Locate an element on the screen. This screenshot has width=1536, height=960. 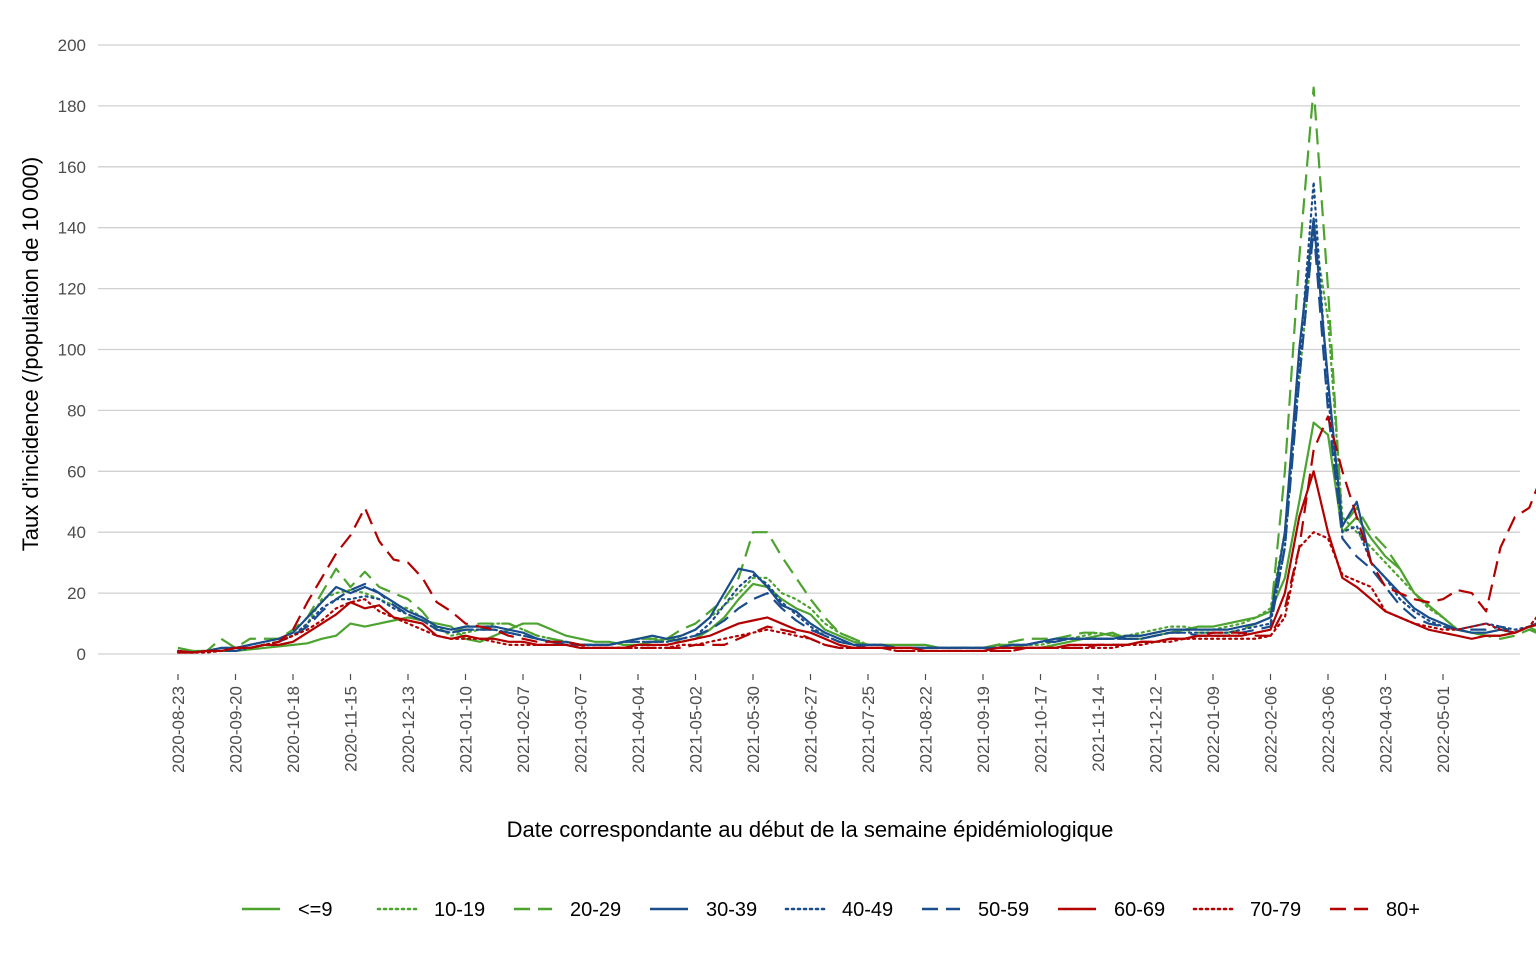
x-tick-label: 2021-09-19 is located at coordinates (983, 729).